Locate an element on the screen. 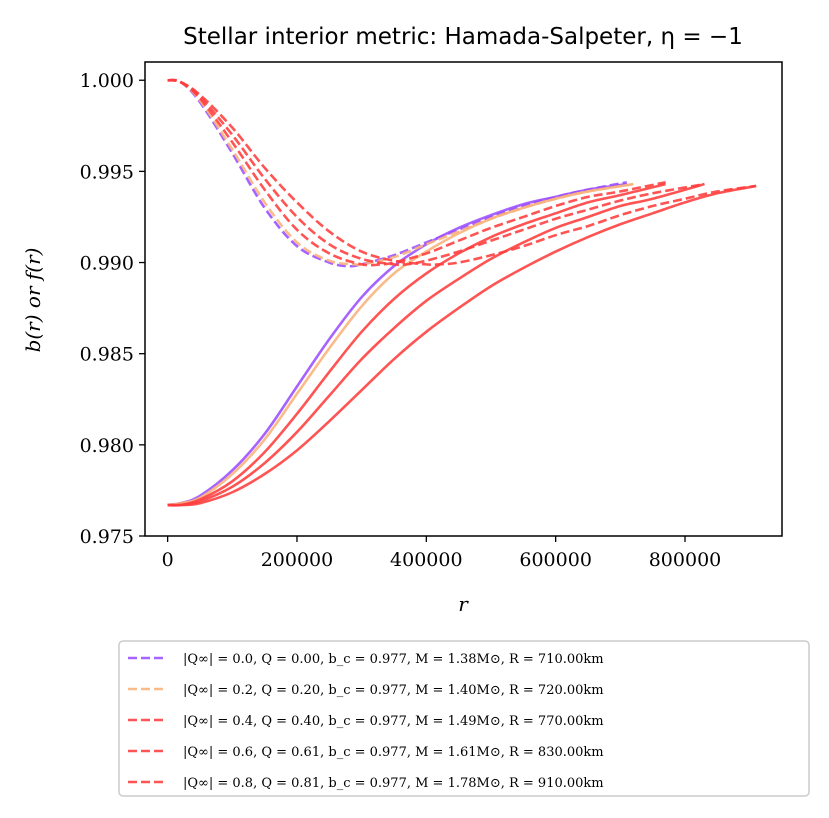 The height and width of the screenshot is (818, 829). series-1-f-line is located at coordinates (400, 172).